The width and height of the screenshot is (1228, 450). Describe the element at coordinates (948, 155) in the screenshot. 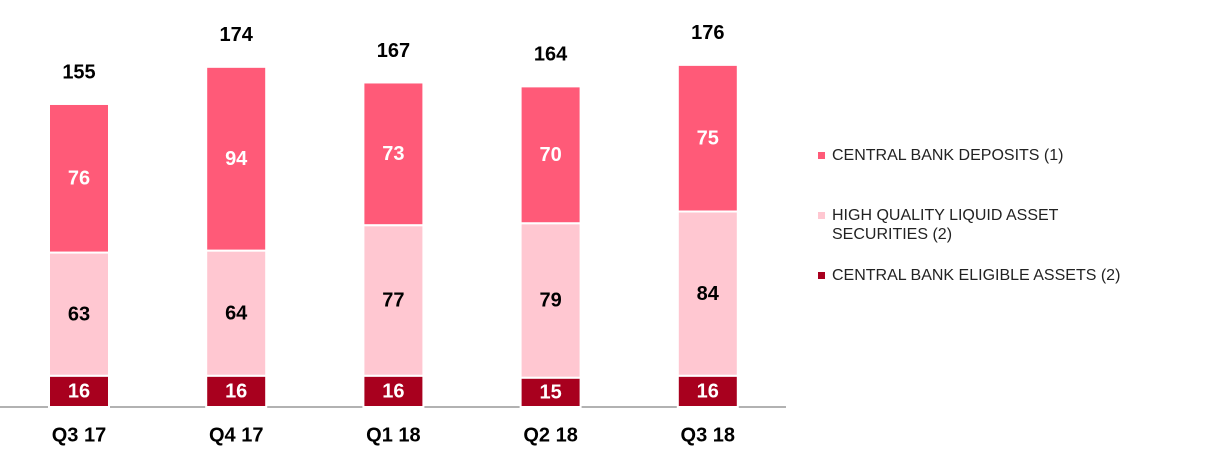

I see `legend-label: CENTRAL BANK DEPOSITS (1)` at that location.